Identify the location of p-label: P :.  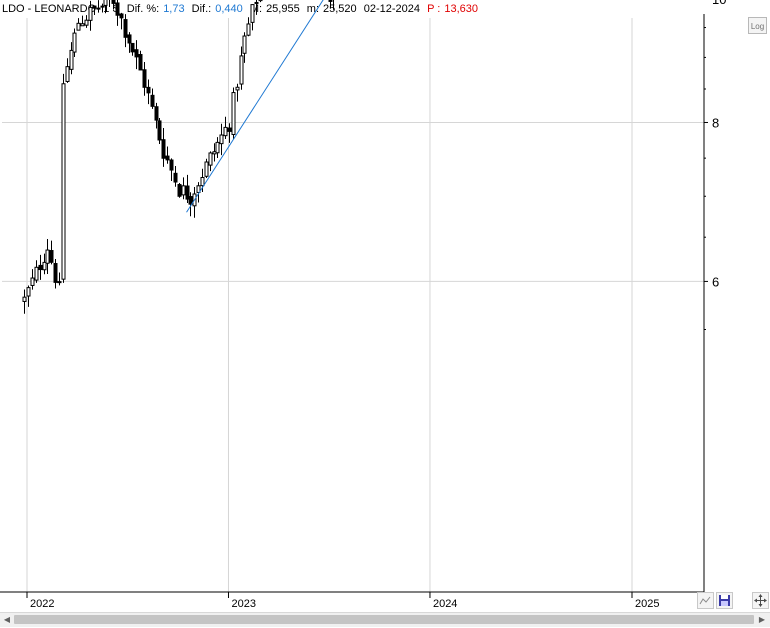
(434, 9).